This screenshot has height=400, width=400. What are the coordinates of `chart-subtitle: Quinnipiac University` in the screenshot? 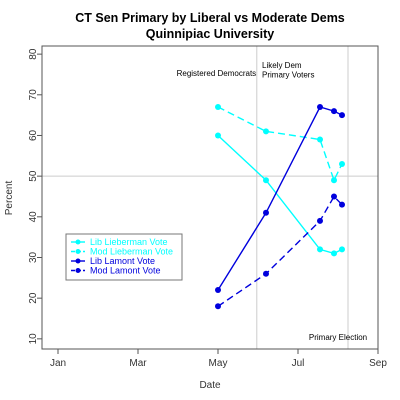 It's located at (210, 34).